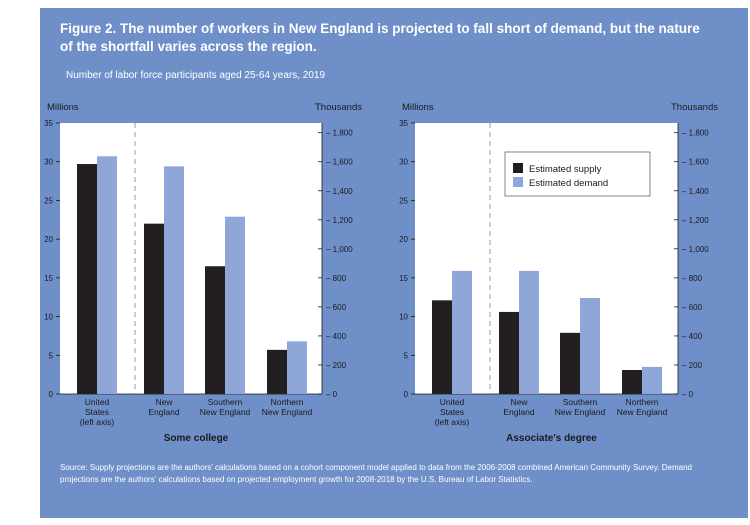  I want to click on chart2-left-tick-label: 30, so click(403, 162).